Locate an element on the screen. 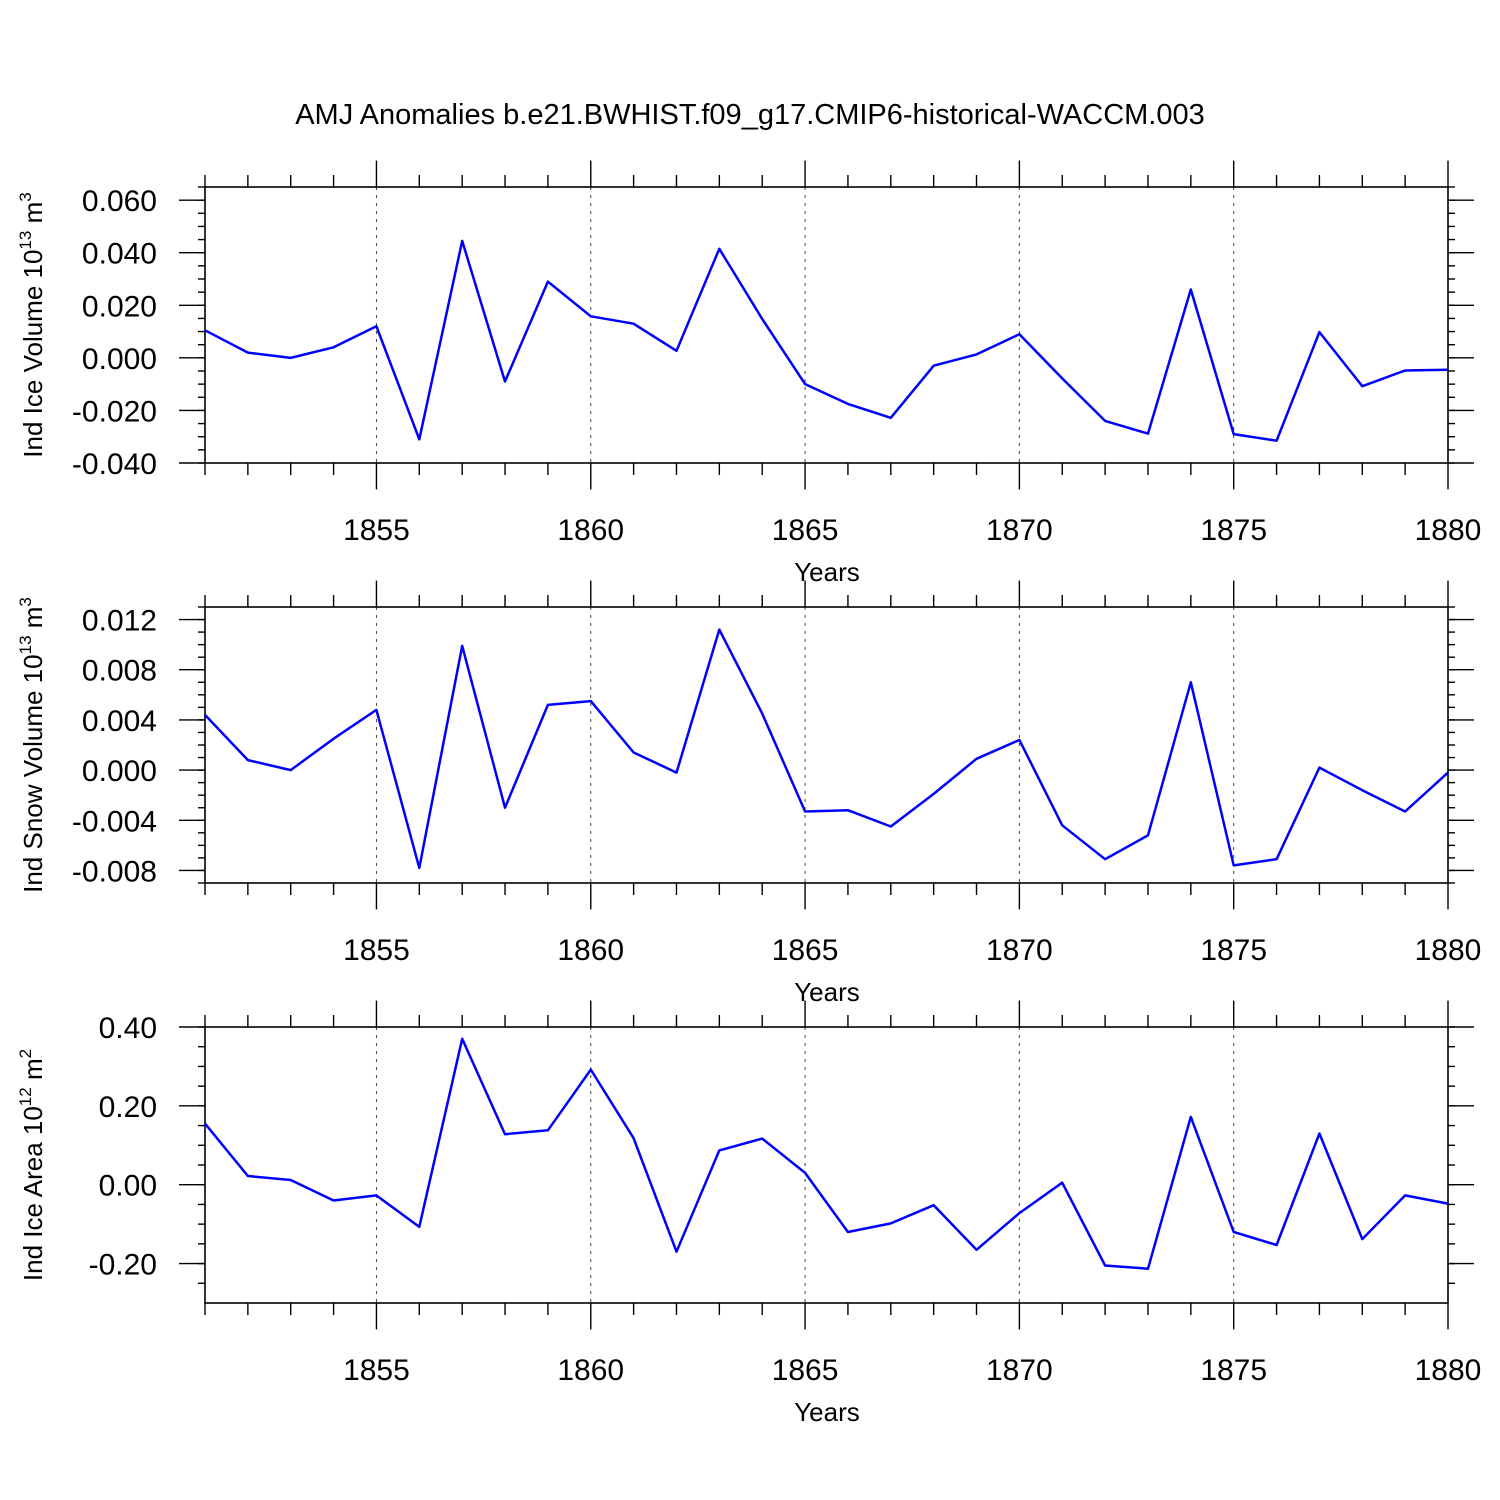 The height and width of the screenshot is (1500, 1500). y-tick-label: 0.40 is located at coordinates (128, 1028).